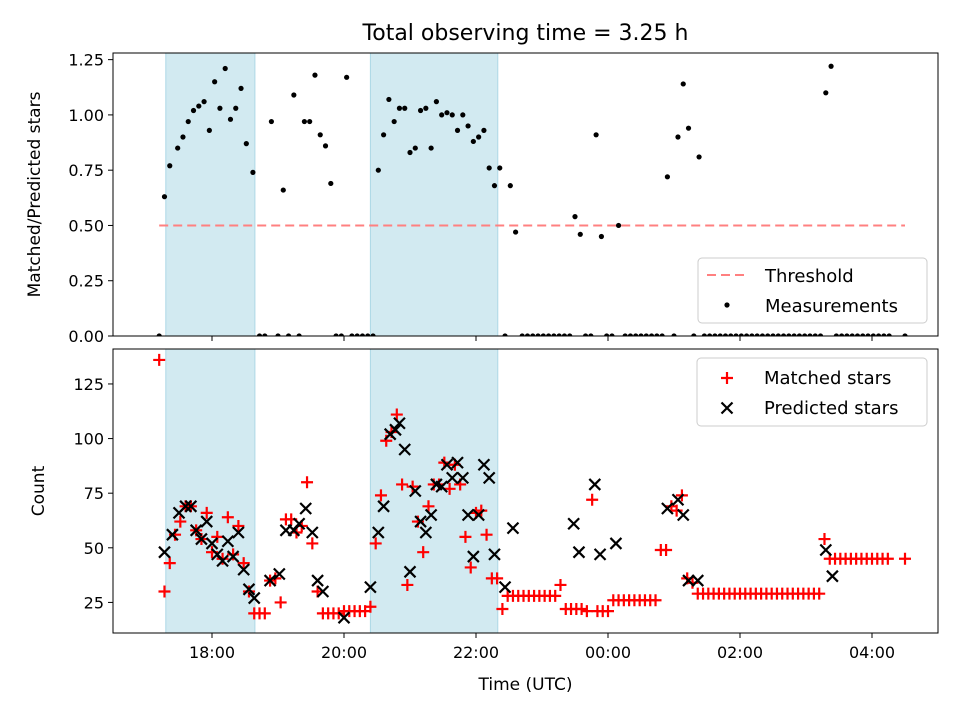 This screenshot has height=720, width=960. Describe the element at coordinates (86, 115) in the screenshot. I see `y-tick-label: 1.00` at that location.